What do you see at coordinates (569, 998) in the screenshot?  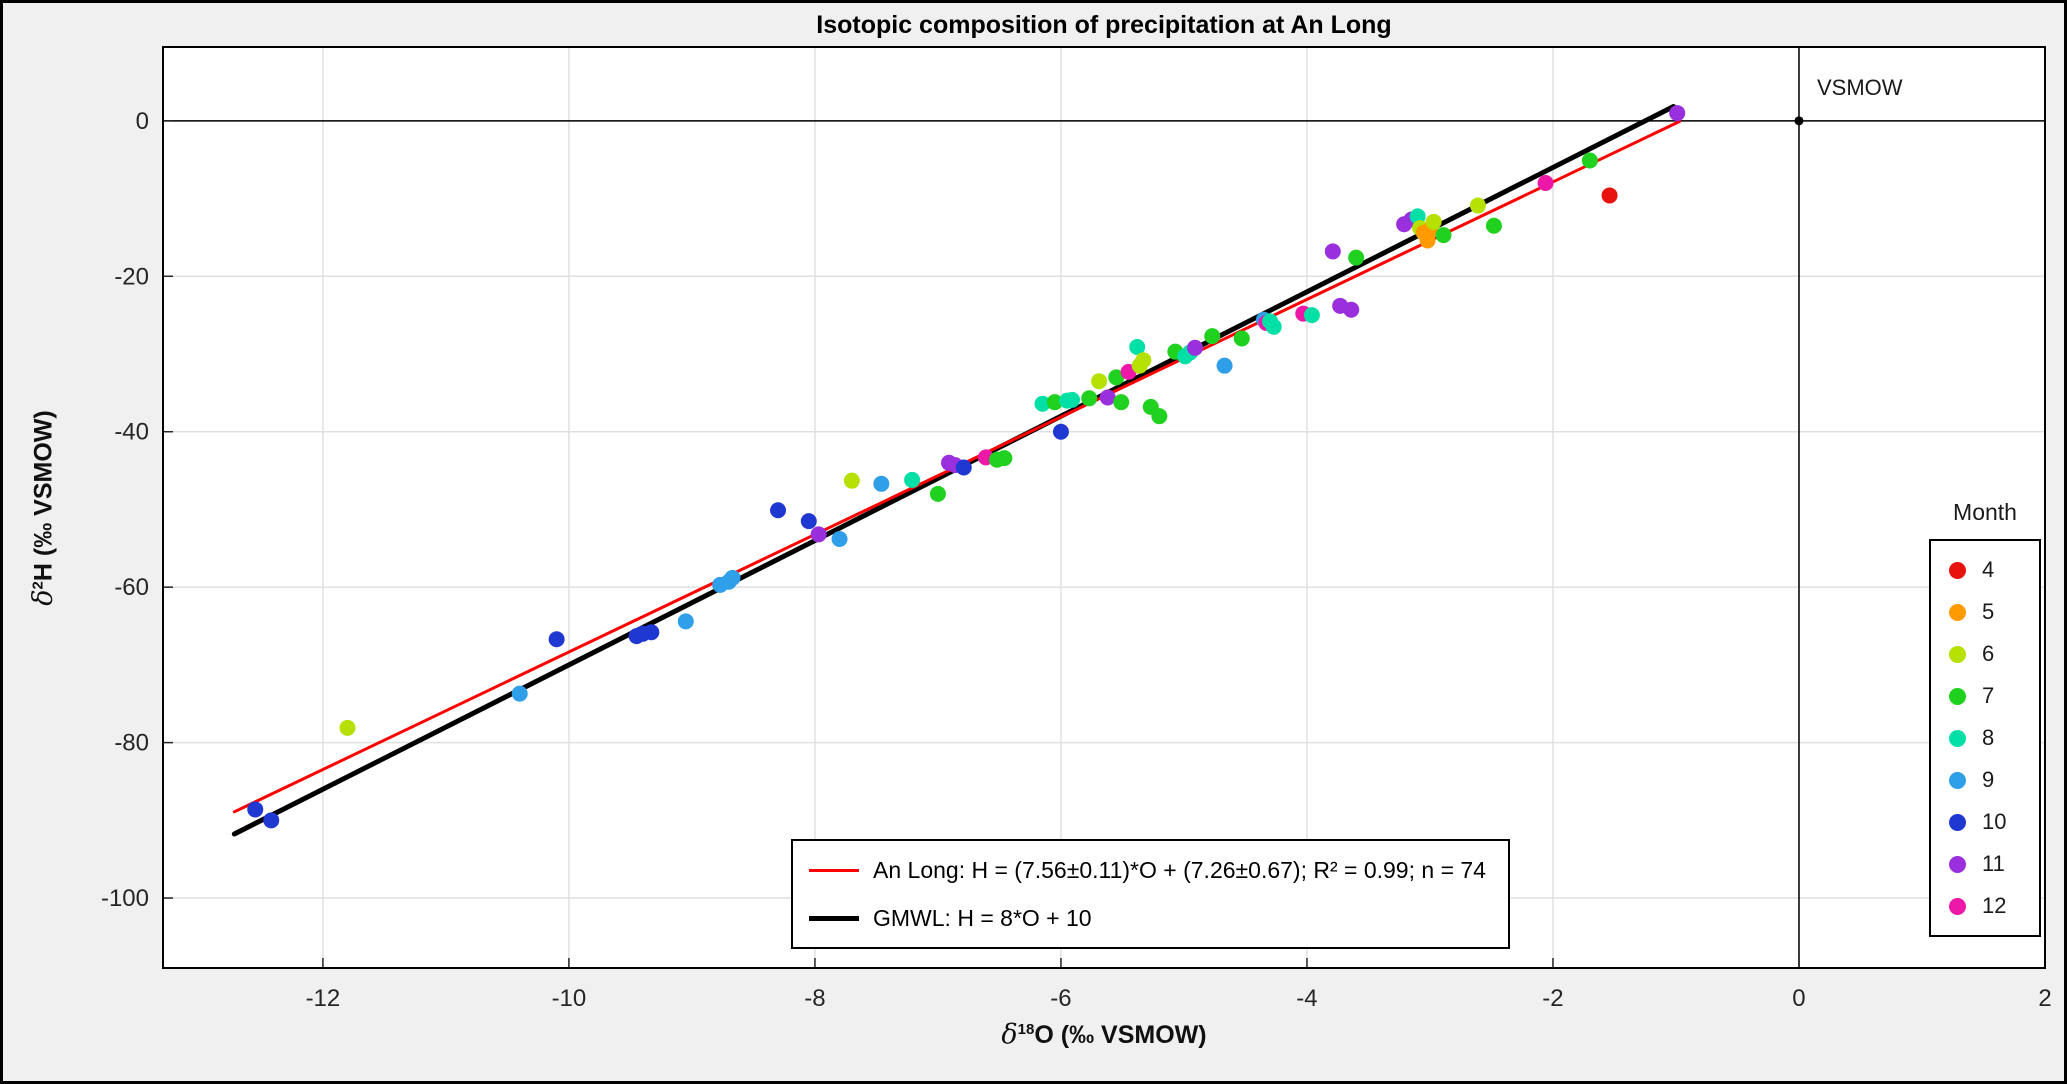 I see `x-tick-label: -10` at bounding box center [569, 998].